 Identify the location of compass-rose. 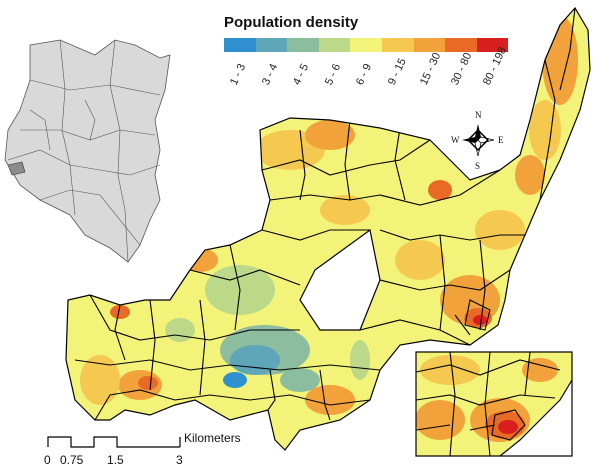
(478, 140).